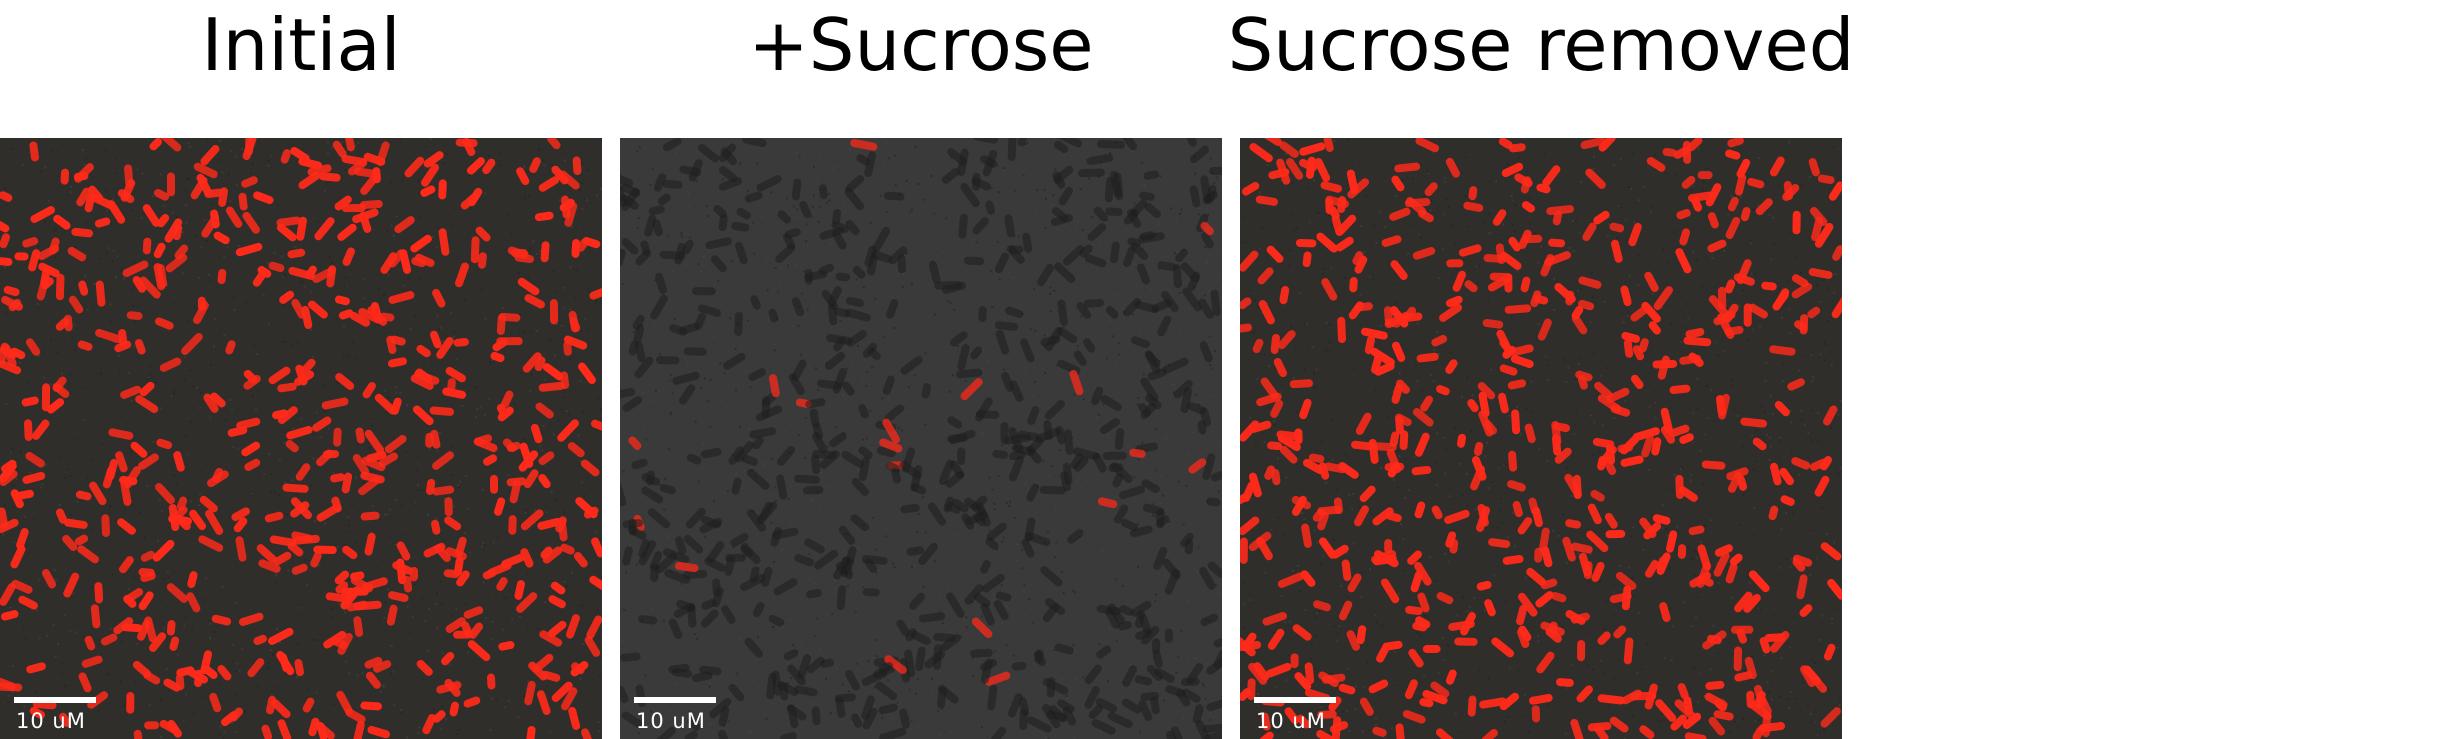  Describe the element at coordinates (1541, 45) in the screenshot. I see `panel-title-sucrose-removed: Sucrose removed` at that location.